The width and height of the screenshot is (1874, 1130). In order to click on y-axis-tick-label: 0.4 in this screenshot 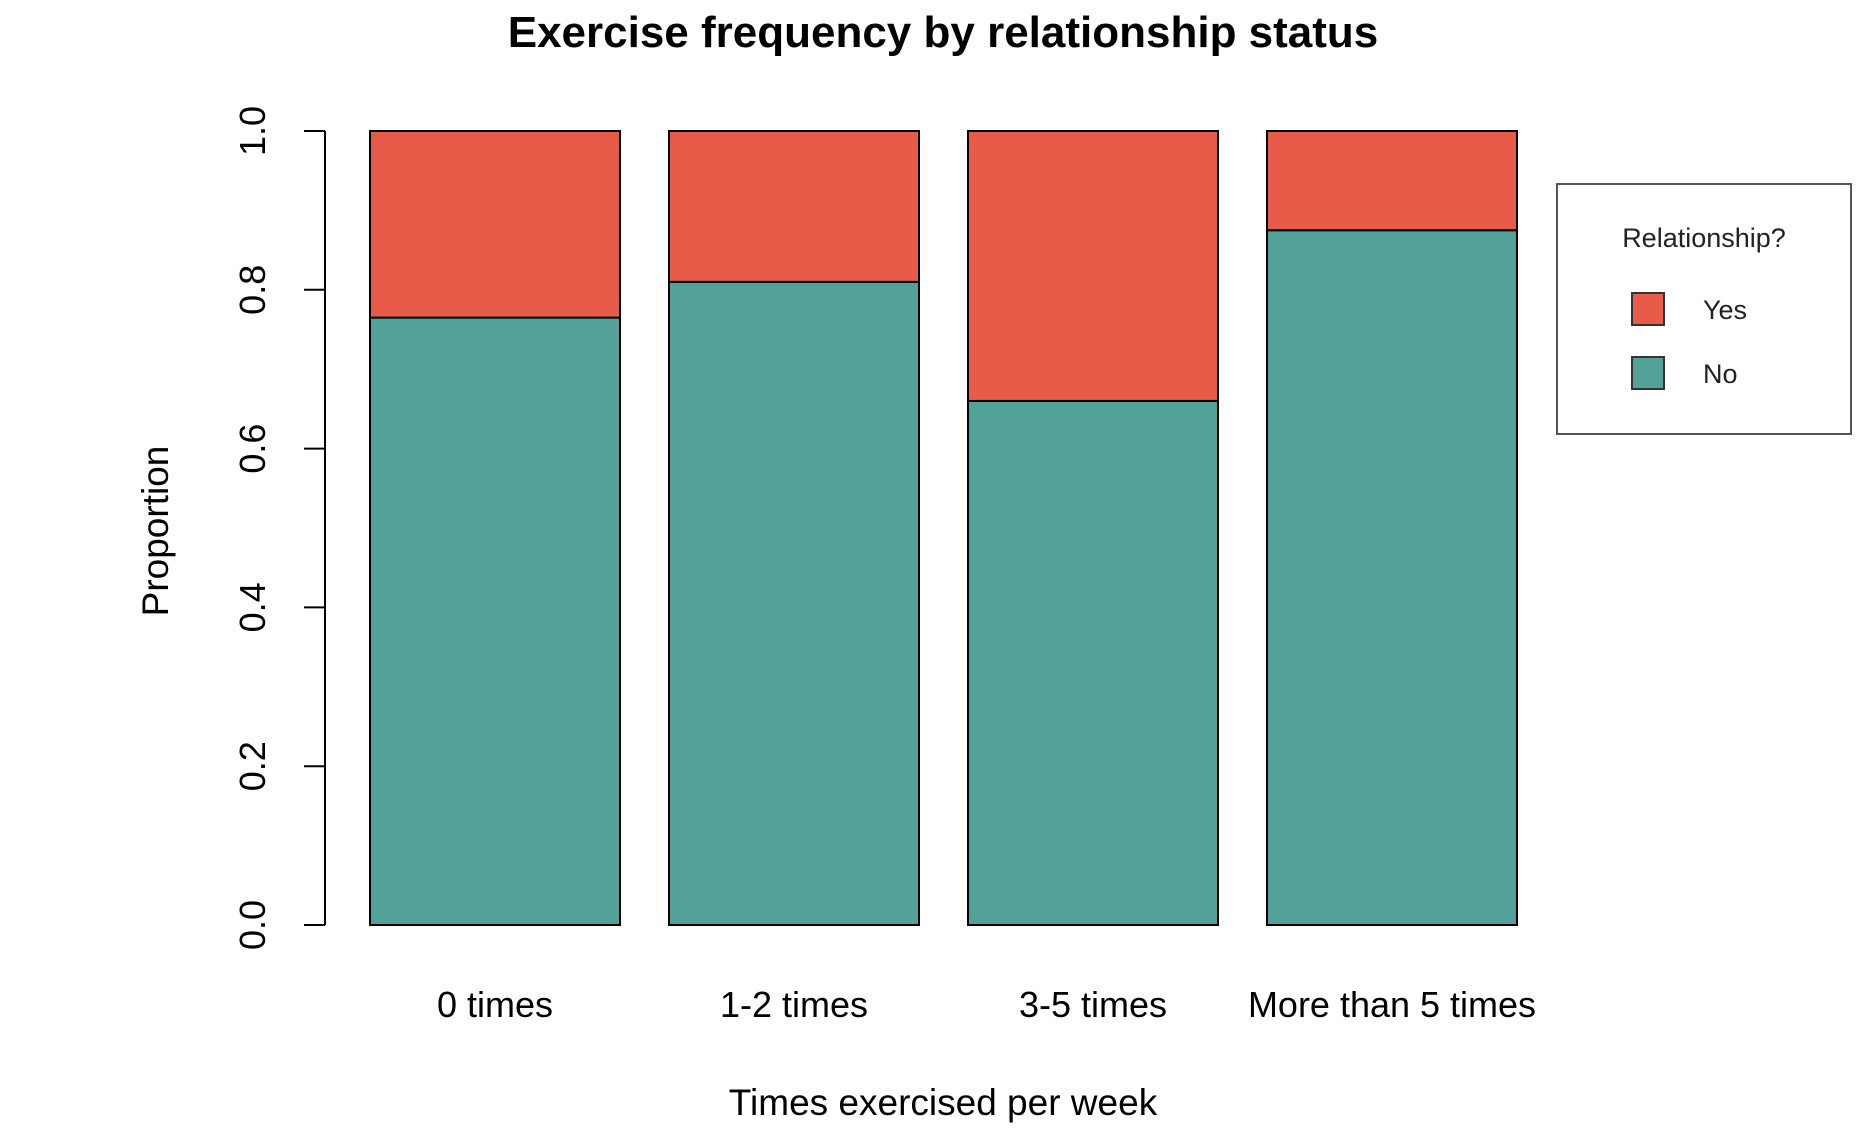, I will do `click(252, 607)`.